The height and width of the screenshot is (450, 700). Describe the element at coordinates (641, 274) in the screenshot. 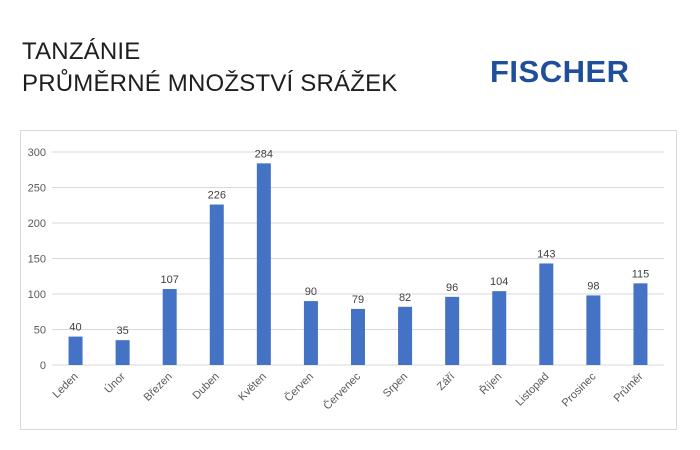

I see `data-label: 115` at that location.